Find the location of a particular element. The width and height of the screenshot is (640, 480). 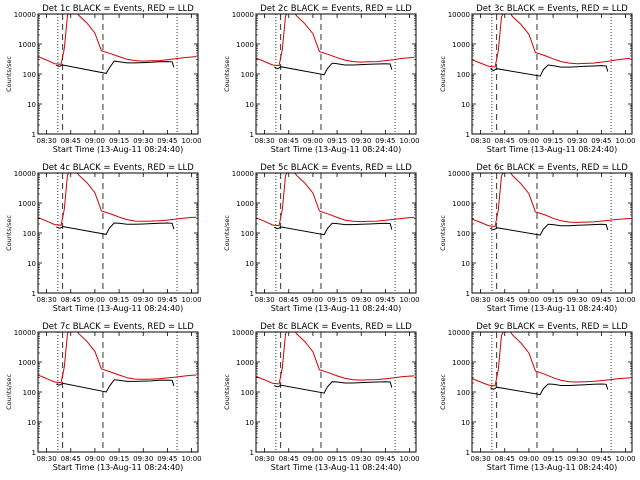

chart-title: Det 7c BLACK = Events, RED = LLD is located at coordinates (118, 327).